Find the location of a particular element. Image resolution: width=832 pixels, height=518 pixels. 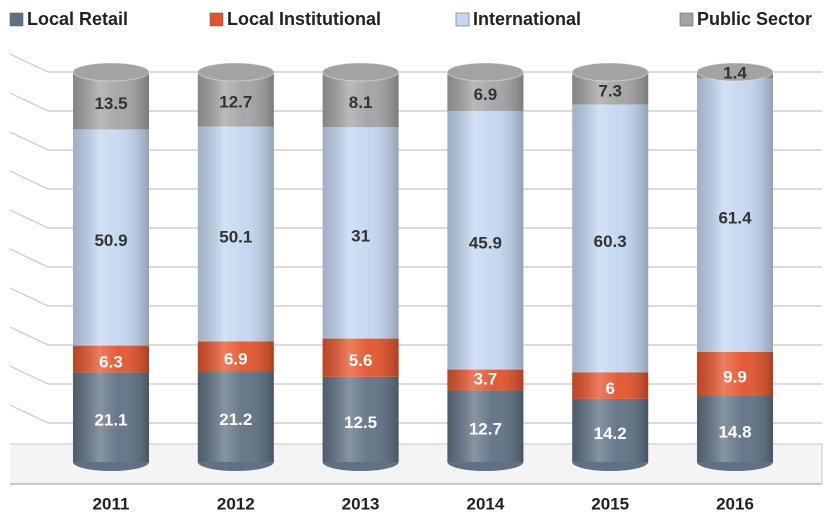

data-label: 13.5 is located at coordinates (110, 103).